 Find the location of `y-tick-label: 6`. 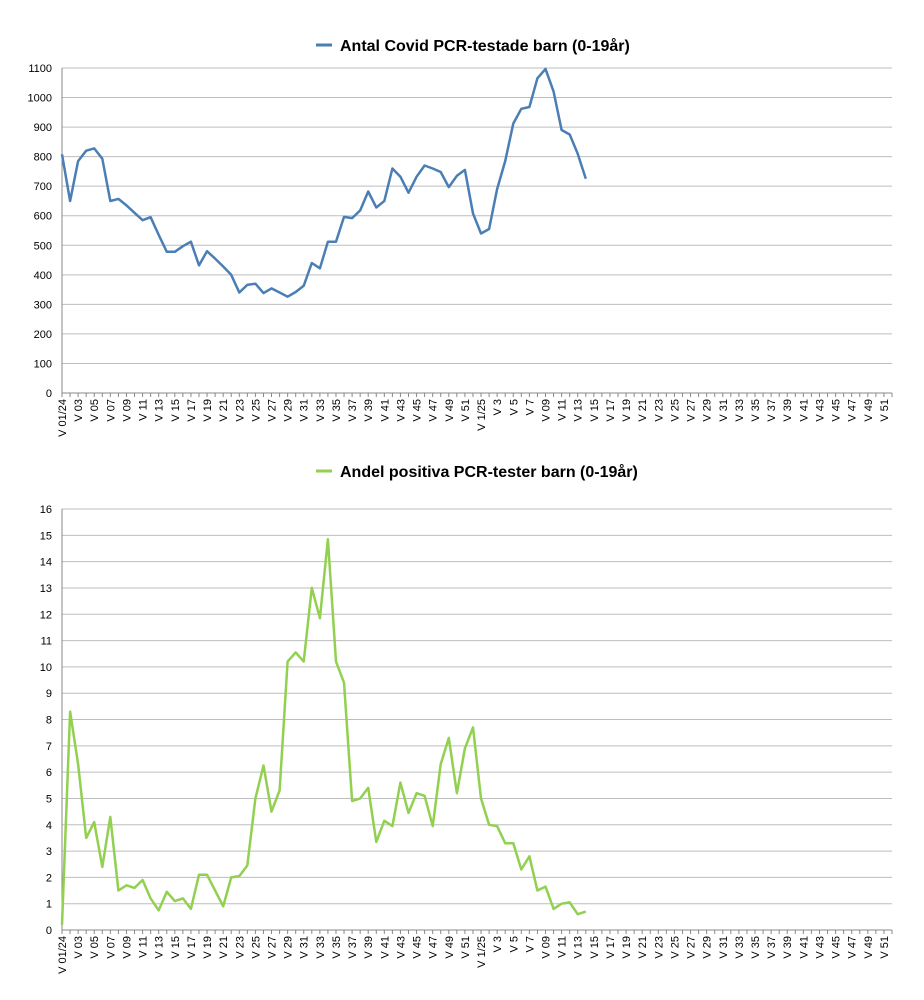

y-tick-label: 6 is located at coordinates (49, 773).